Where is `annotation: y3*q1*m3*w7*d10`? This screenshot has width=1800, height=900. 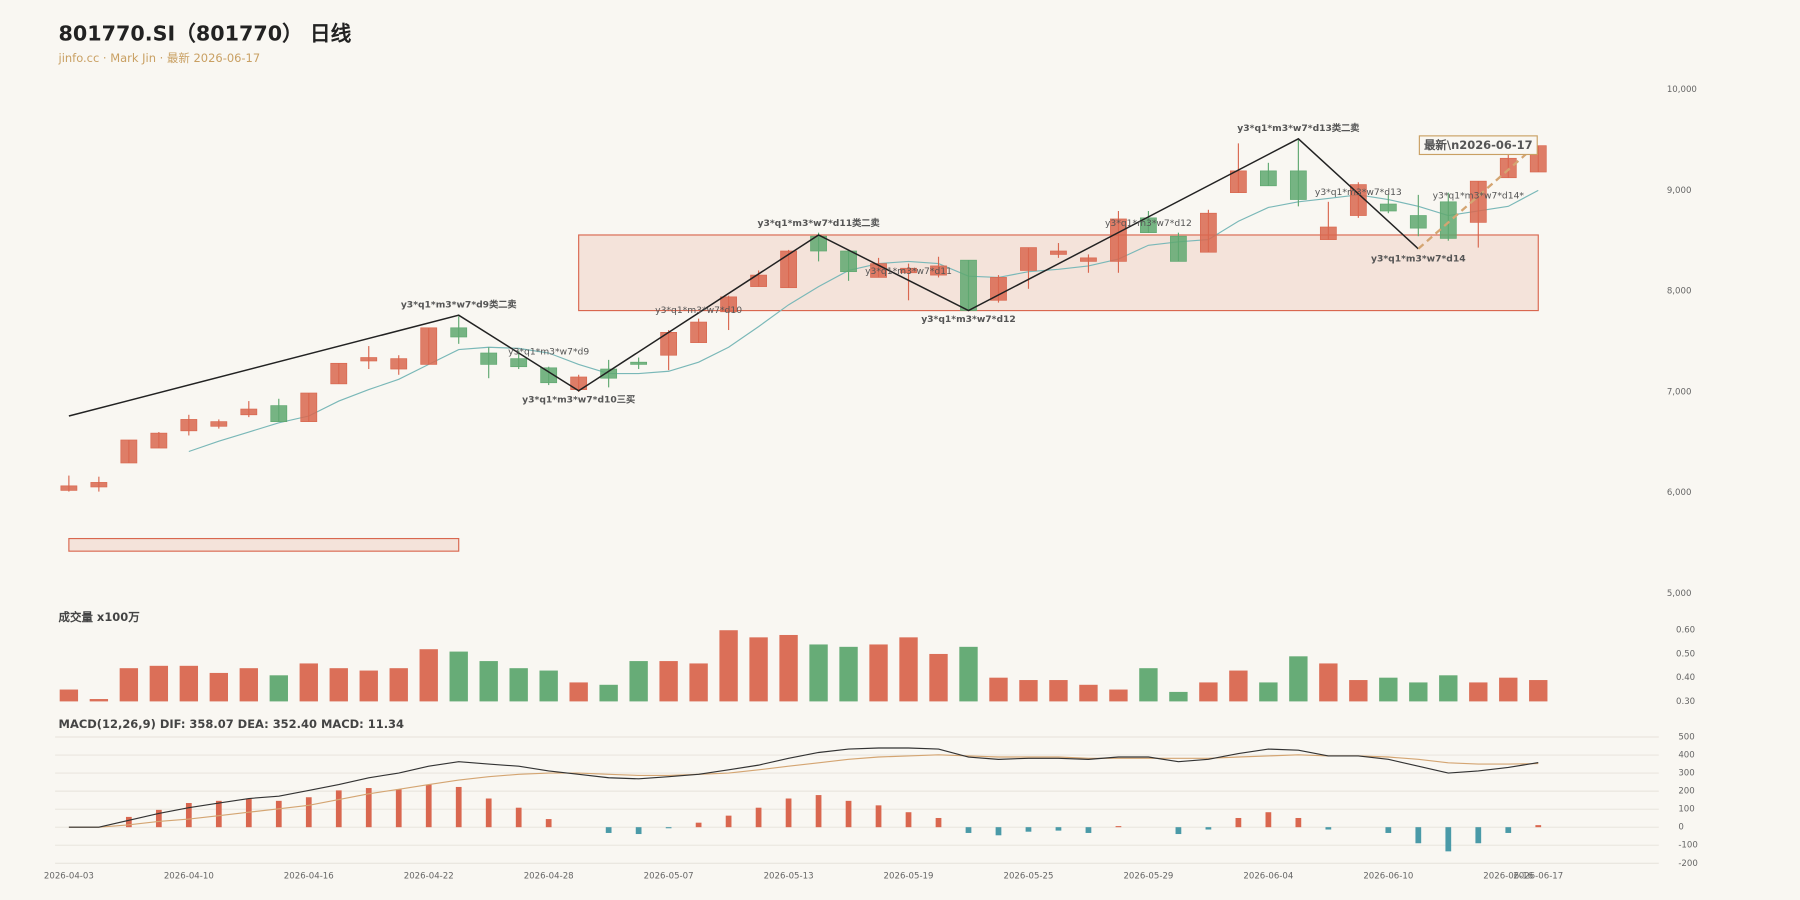
annotation: y3*q1*m3*w7*d10 is located at coordinates (698, 310).